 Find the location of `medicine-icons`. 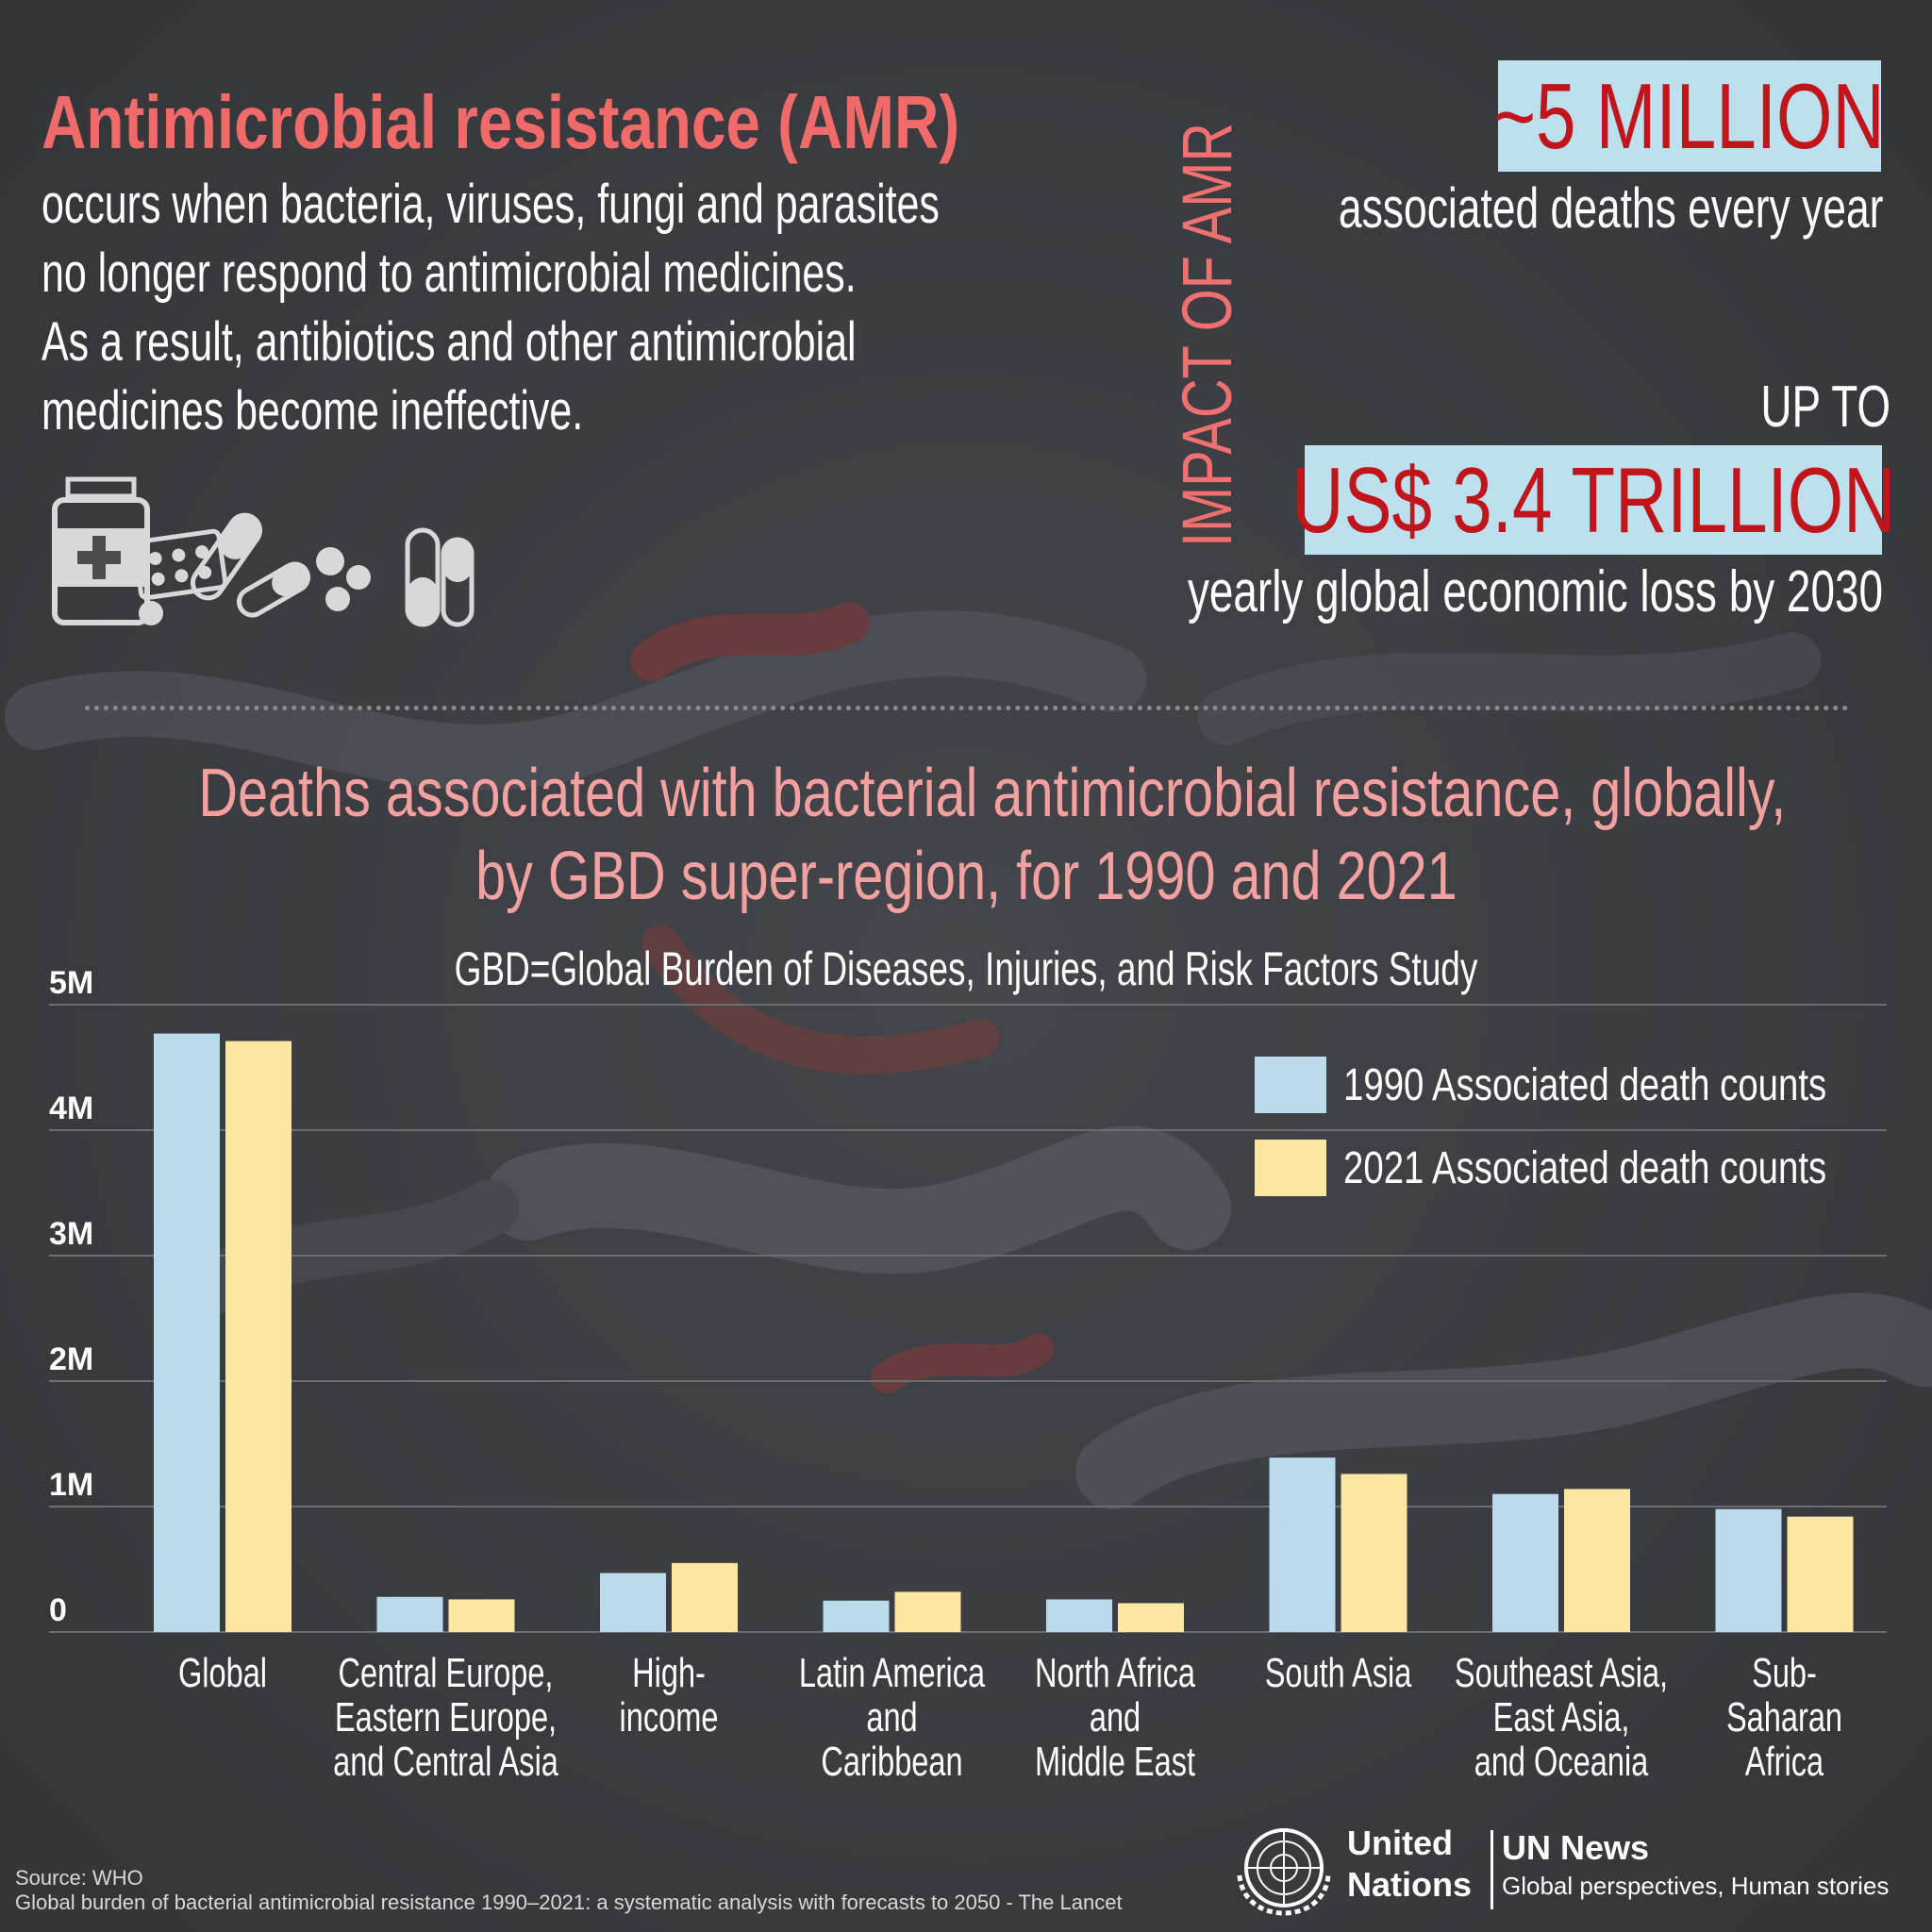

medicine-icons is located at coordinates (263, 551).